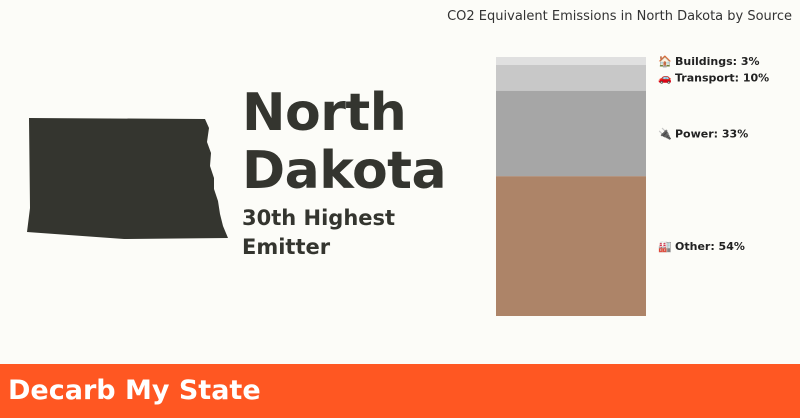 The image size is (800, 418). I want to click on state-name-line2: Dakota, so click(344, 171).